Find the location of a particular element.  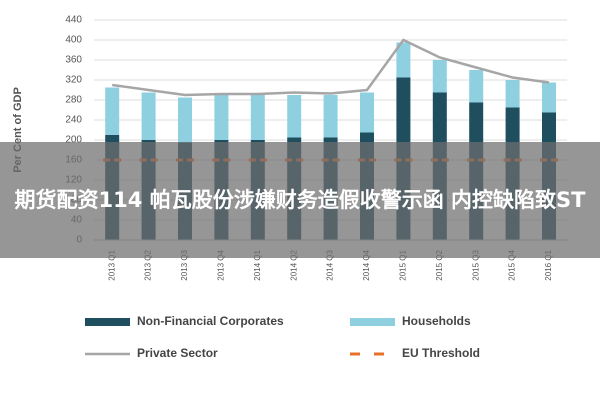

x-tick-label: 2013 Q1 is located at coordinates (111, 264).